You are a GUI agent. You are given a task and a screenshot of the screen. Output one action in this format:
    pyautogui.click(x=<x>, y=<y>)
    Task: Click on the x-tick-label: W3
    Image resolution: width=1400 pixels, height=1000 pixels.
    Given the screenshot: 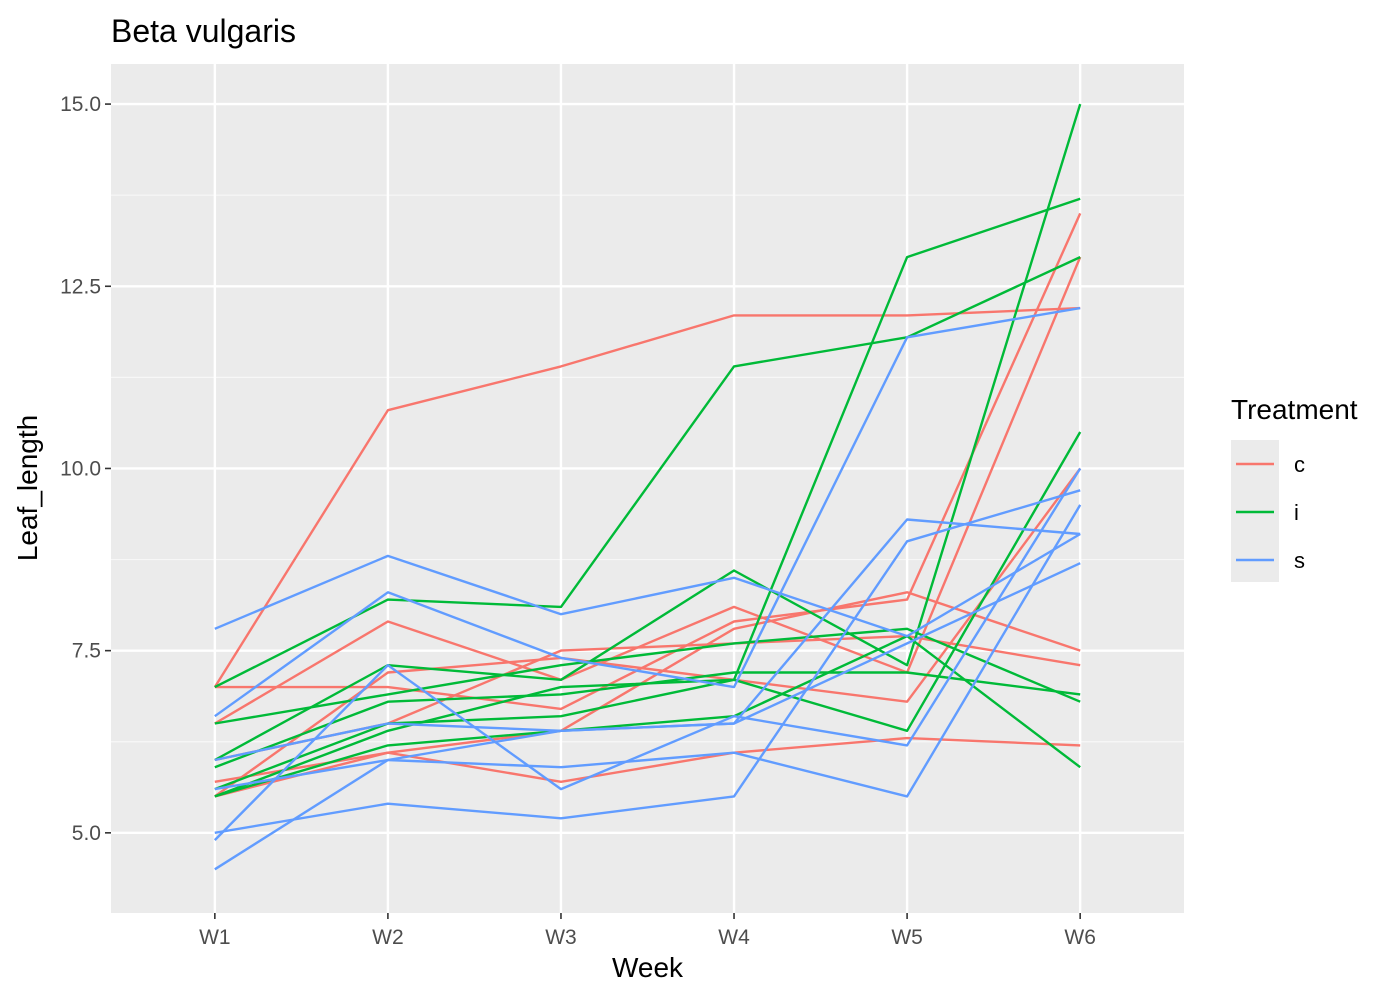 What is the action you would take?
    pyautogui.click(x=561, y=937)
    